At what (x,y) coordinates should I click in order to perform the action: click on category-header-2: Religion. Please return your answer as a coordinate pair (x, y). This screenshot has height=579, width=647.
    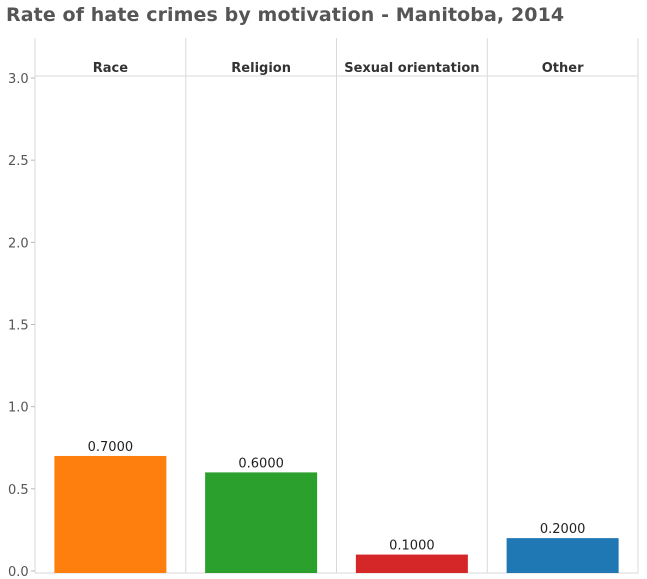
    Looking at the image, I should click on (261, 68).